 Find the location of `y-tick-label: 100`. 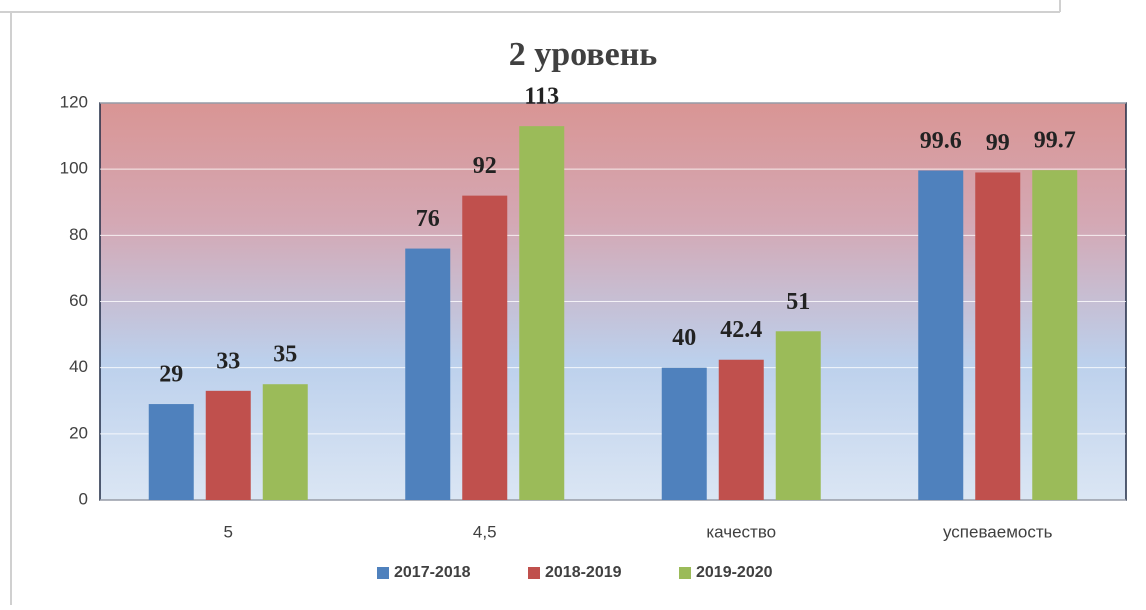

y-tick-label: 100 is located at coordinates (74, 168).